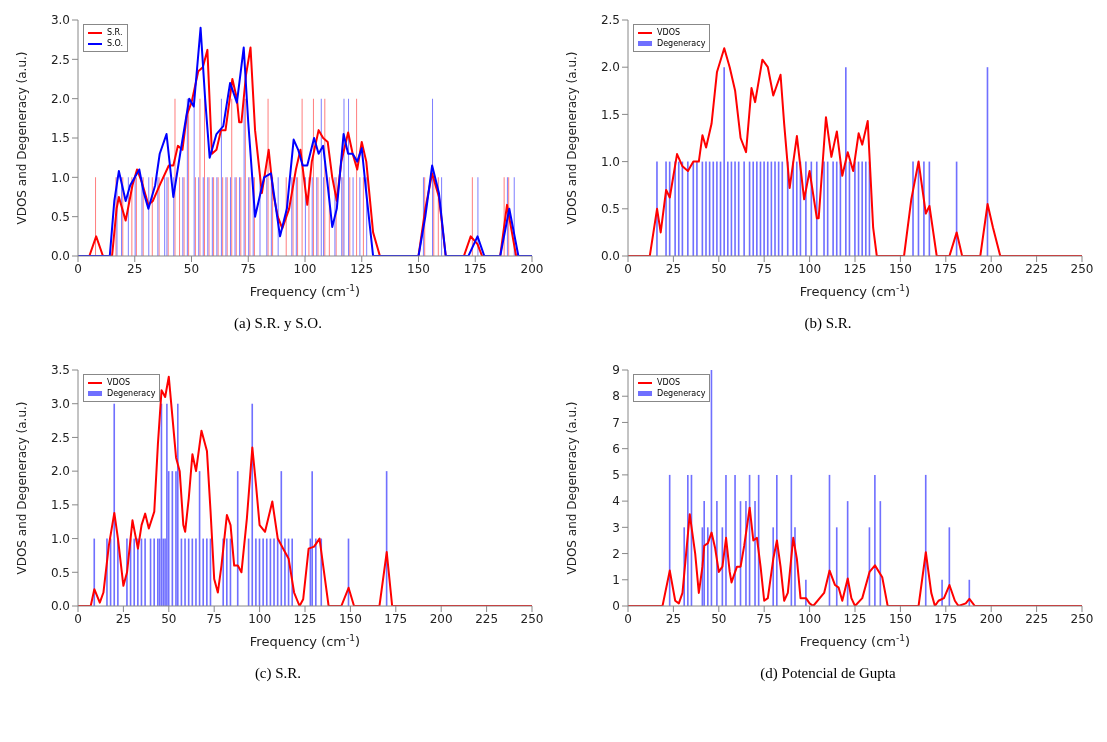 The width and height of the screenshot is (1107, 742). Describe the element at coordinates (616, 606) in the screenshot. I see `y-tick-label: 0` at that location.